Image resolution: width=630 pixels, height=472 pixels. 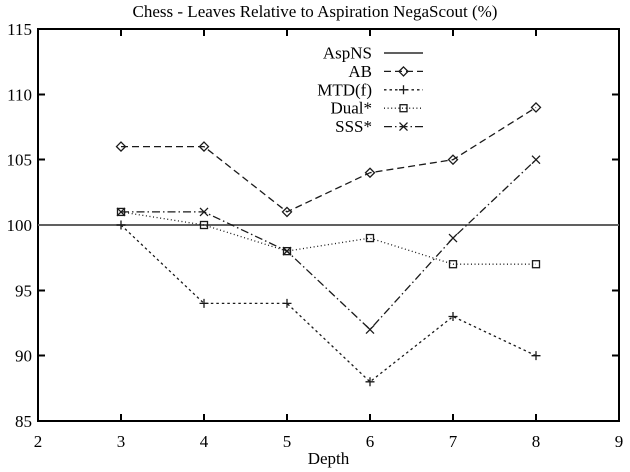 What do you see at coordinates (19, 29) in the screenshot?
I see `y-tick-label: 115` at bounding box center [19, 29].